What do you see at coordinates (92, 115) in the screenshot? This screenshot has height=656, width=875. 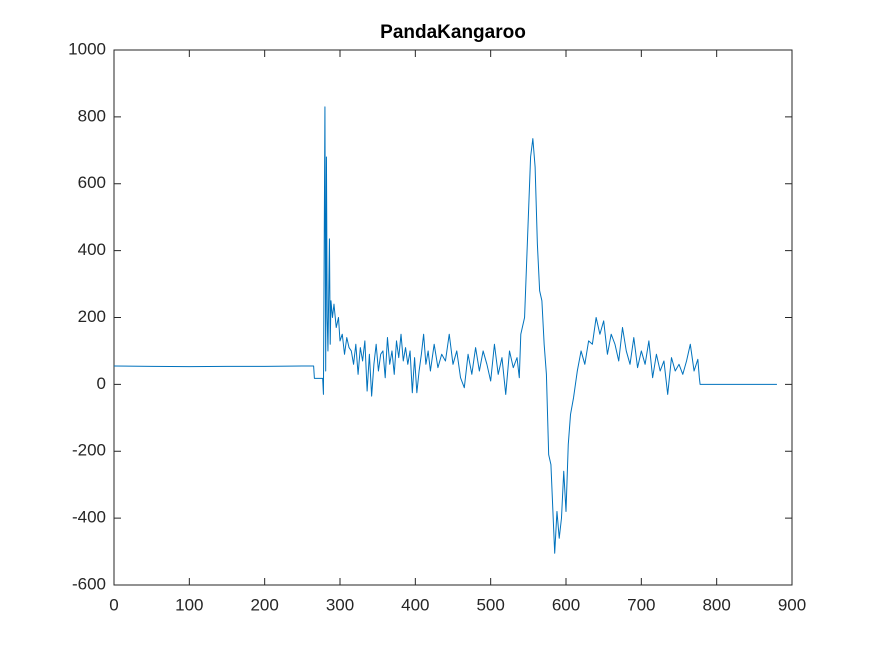 I see `y-tick-label: 800` at bounding box center [92, 115].